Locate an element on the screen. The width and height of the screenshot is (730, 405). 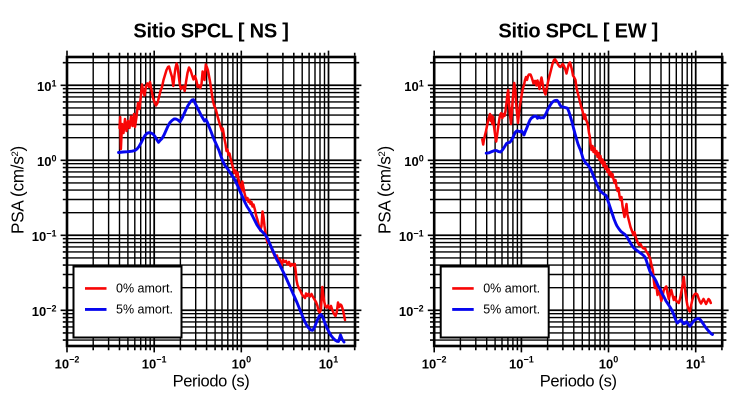
svg-text: Sitio SPCL [ NS ] is located at coordinates (210, 31).